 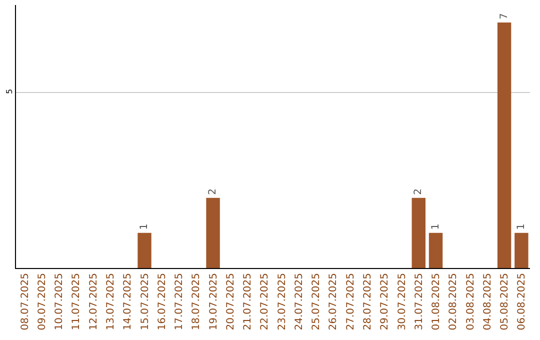 I want to click on x-tick-label: 28.07.2025, so click(x=368, y=301).